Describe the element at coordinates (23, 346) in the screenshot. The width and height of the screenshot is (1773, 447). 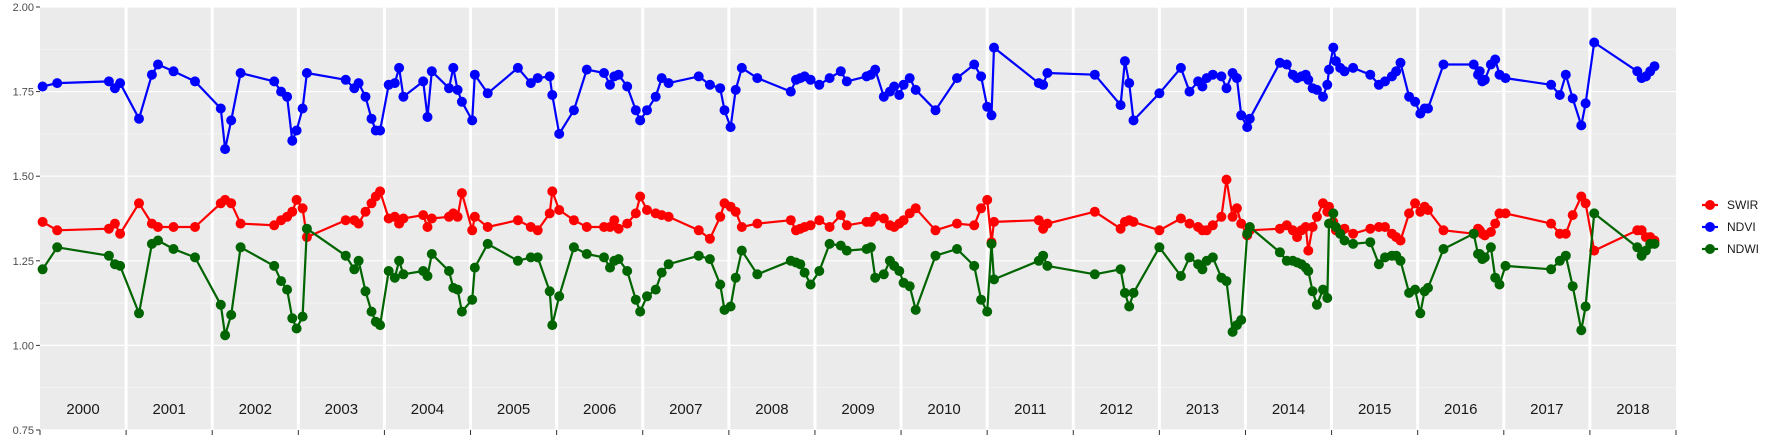
I see `y-tick-label: 1.00` at that location.